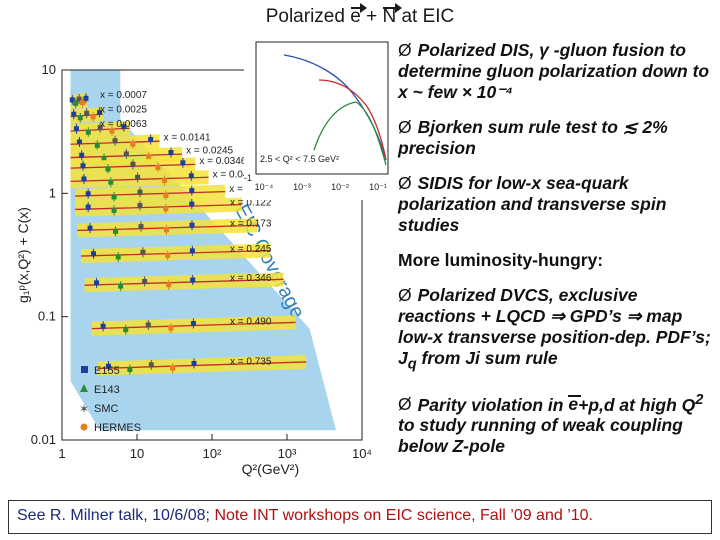 This screenshot has height=540, width=720. I want to click on bin-label: x = 0.0490, so click(236, 174).